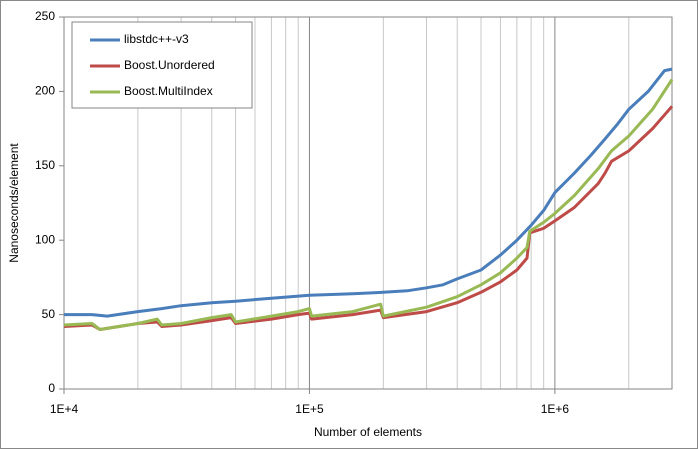 The image size is (698, 449). I want to click on legend-box, so click(162, 65).